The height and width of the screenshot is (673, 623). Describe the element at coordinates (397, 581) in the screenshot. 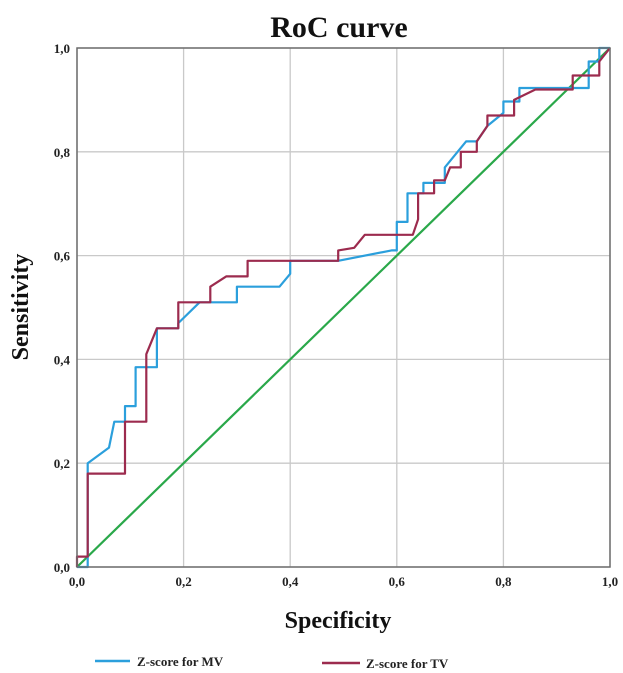

I see `x-tick-label: 0,6` at that location.